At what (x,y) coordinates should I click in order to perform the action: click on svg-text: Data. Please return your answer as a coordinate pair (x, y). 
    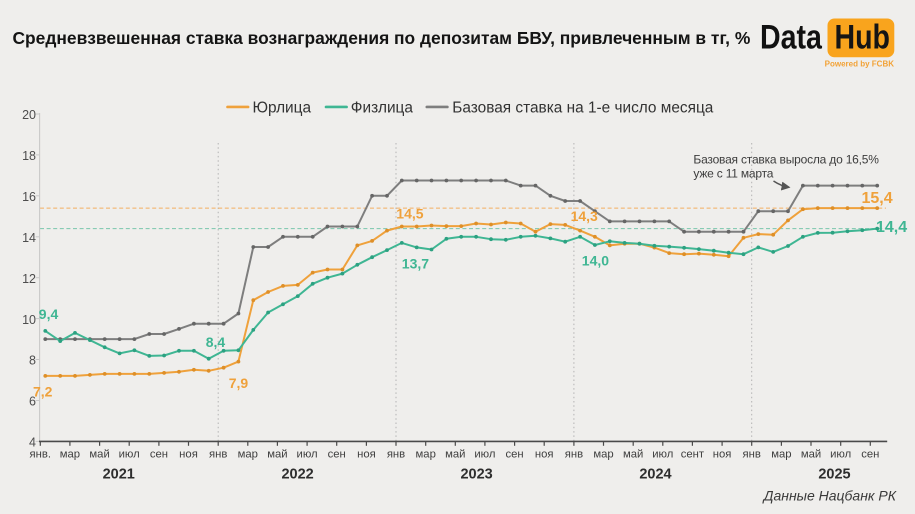
    Looking at the image, I should click on (791, 37).